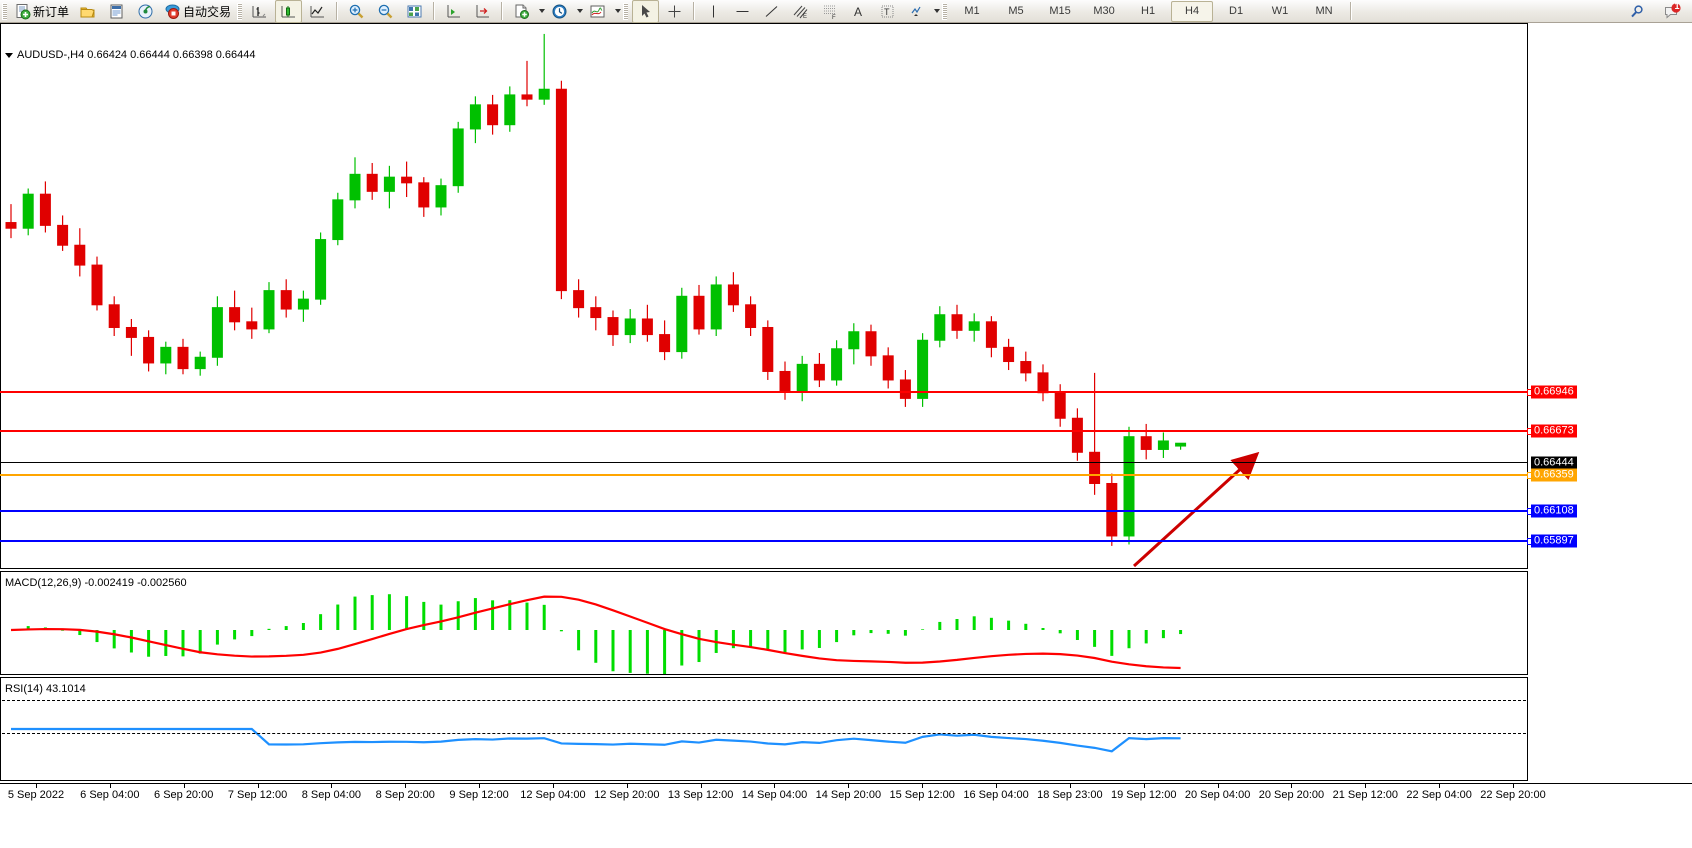 This screenshot has height=848, width=1692. I want to click on crosshair-icon, so click(674, 11).